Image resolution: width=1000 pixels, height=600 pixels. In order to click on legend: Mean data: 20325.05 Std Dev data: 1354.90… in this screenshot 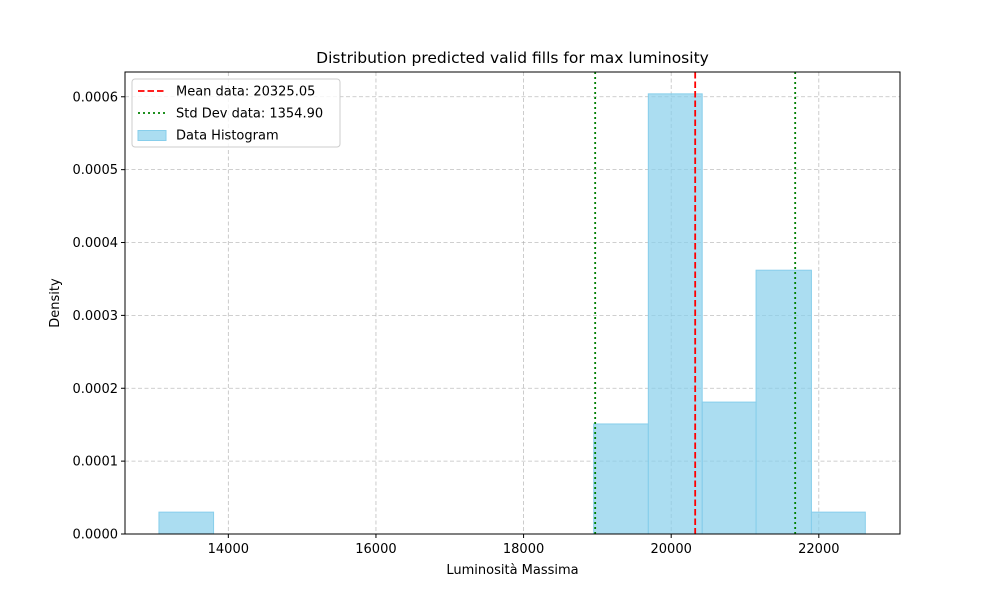, I will do `click(236, 113)`.